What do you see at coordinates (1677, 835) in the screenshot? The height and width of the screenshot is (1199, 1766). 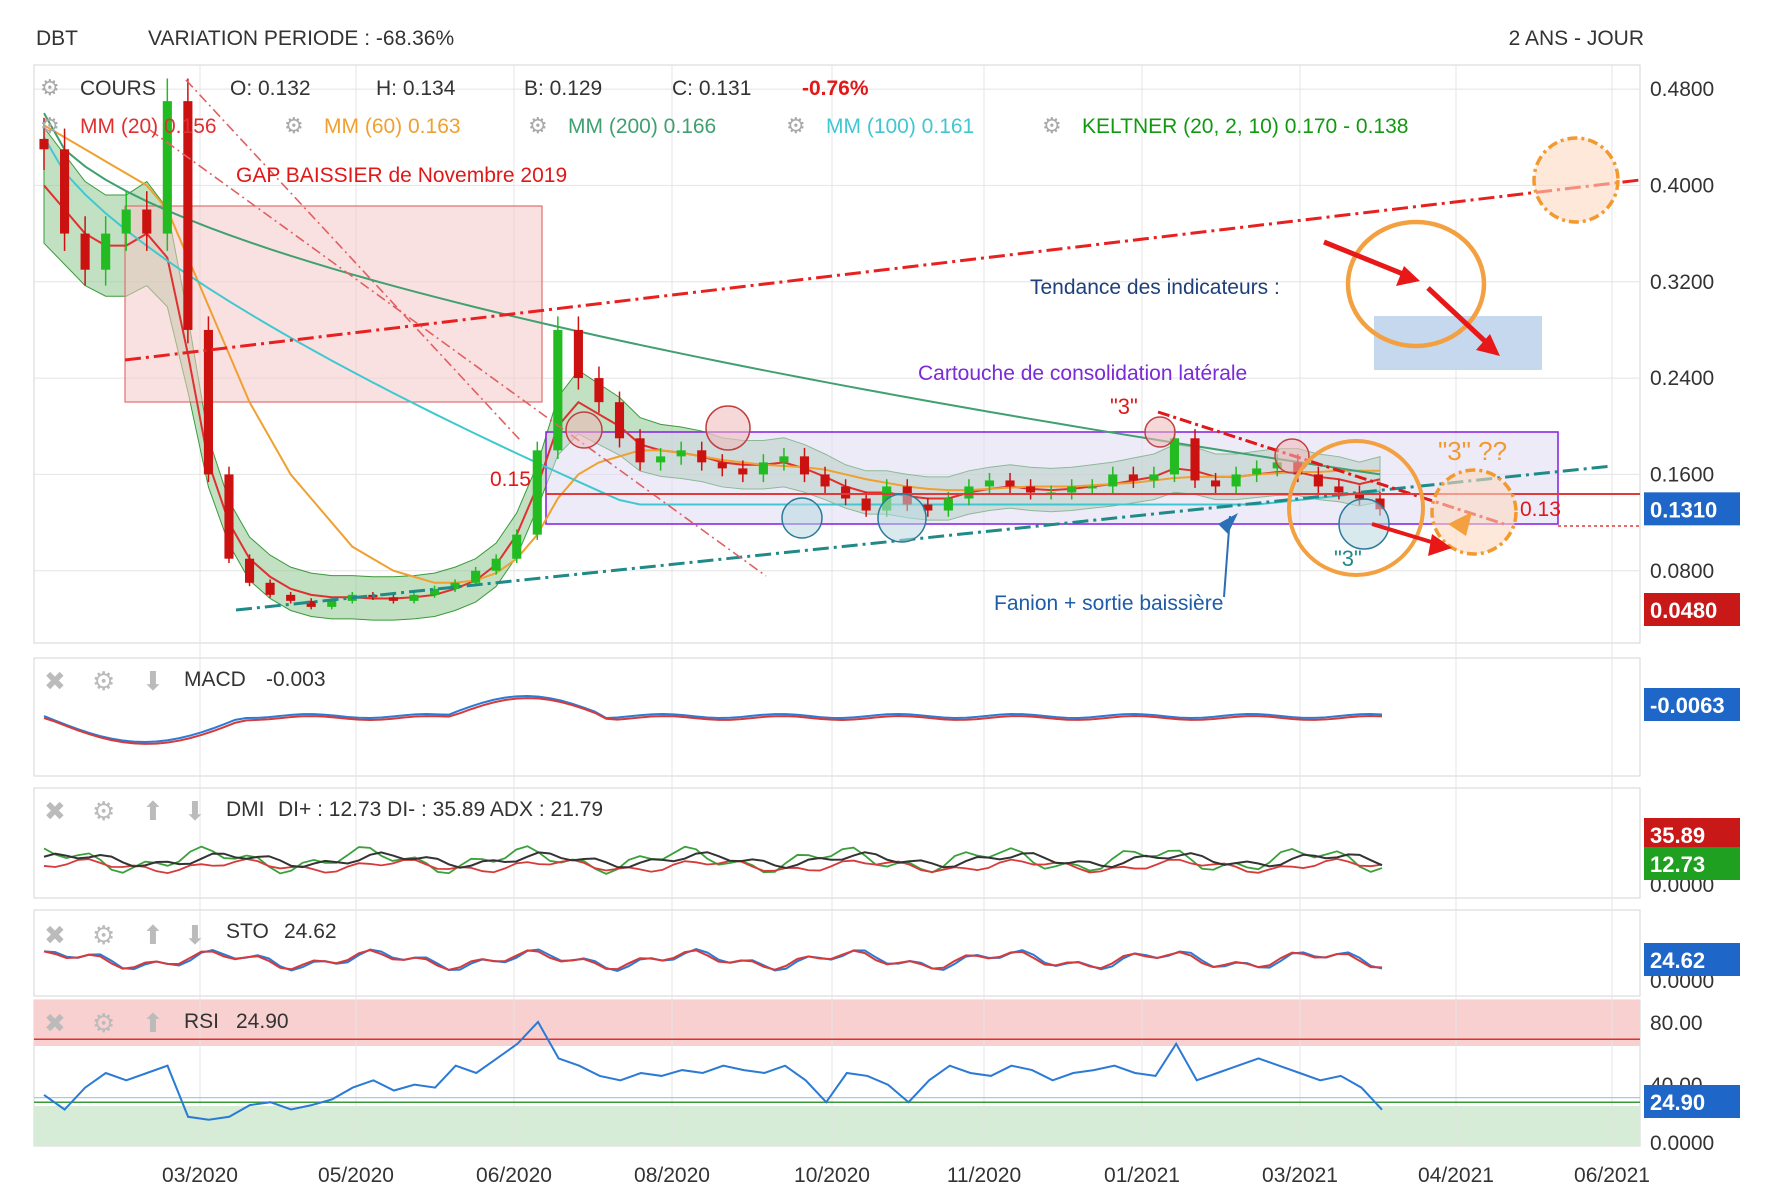 I see `dmi-minus-badge: 35.89` at bounding box center [1677, 835].